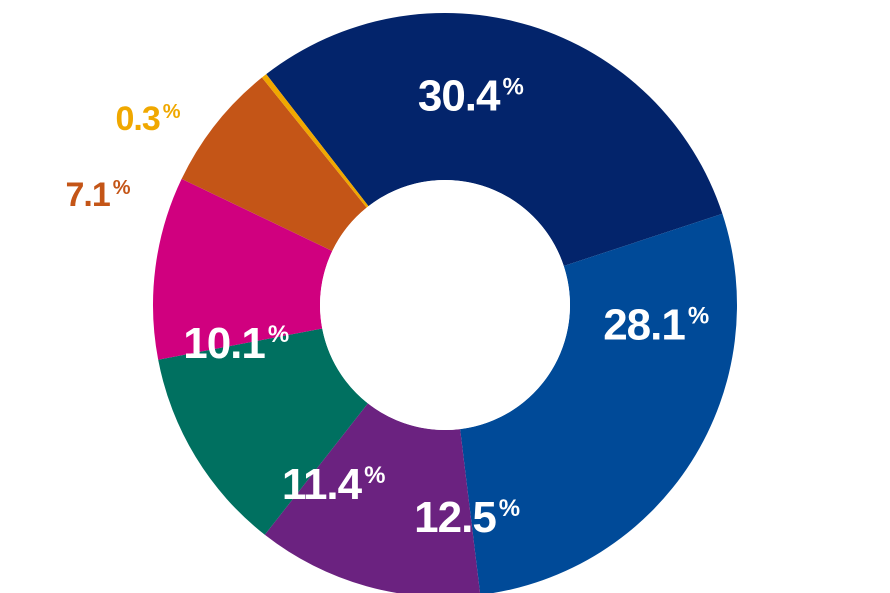  I want to click on donut-hole, so click(445, 305).